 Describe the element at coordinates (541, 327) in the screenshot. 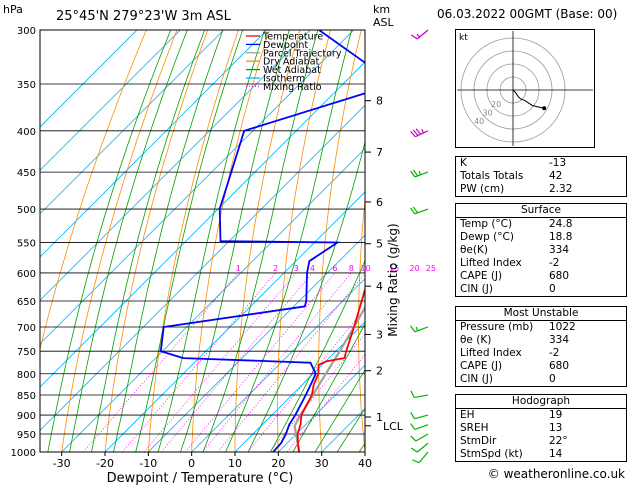

I see `mu-row: Pressure (mb) 1022` at that location.